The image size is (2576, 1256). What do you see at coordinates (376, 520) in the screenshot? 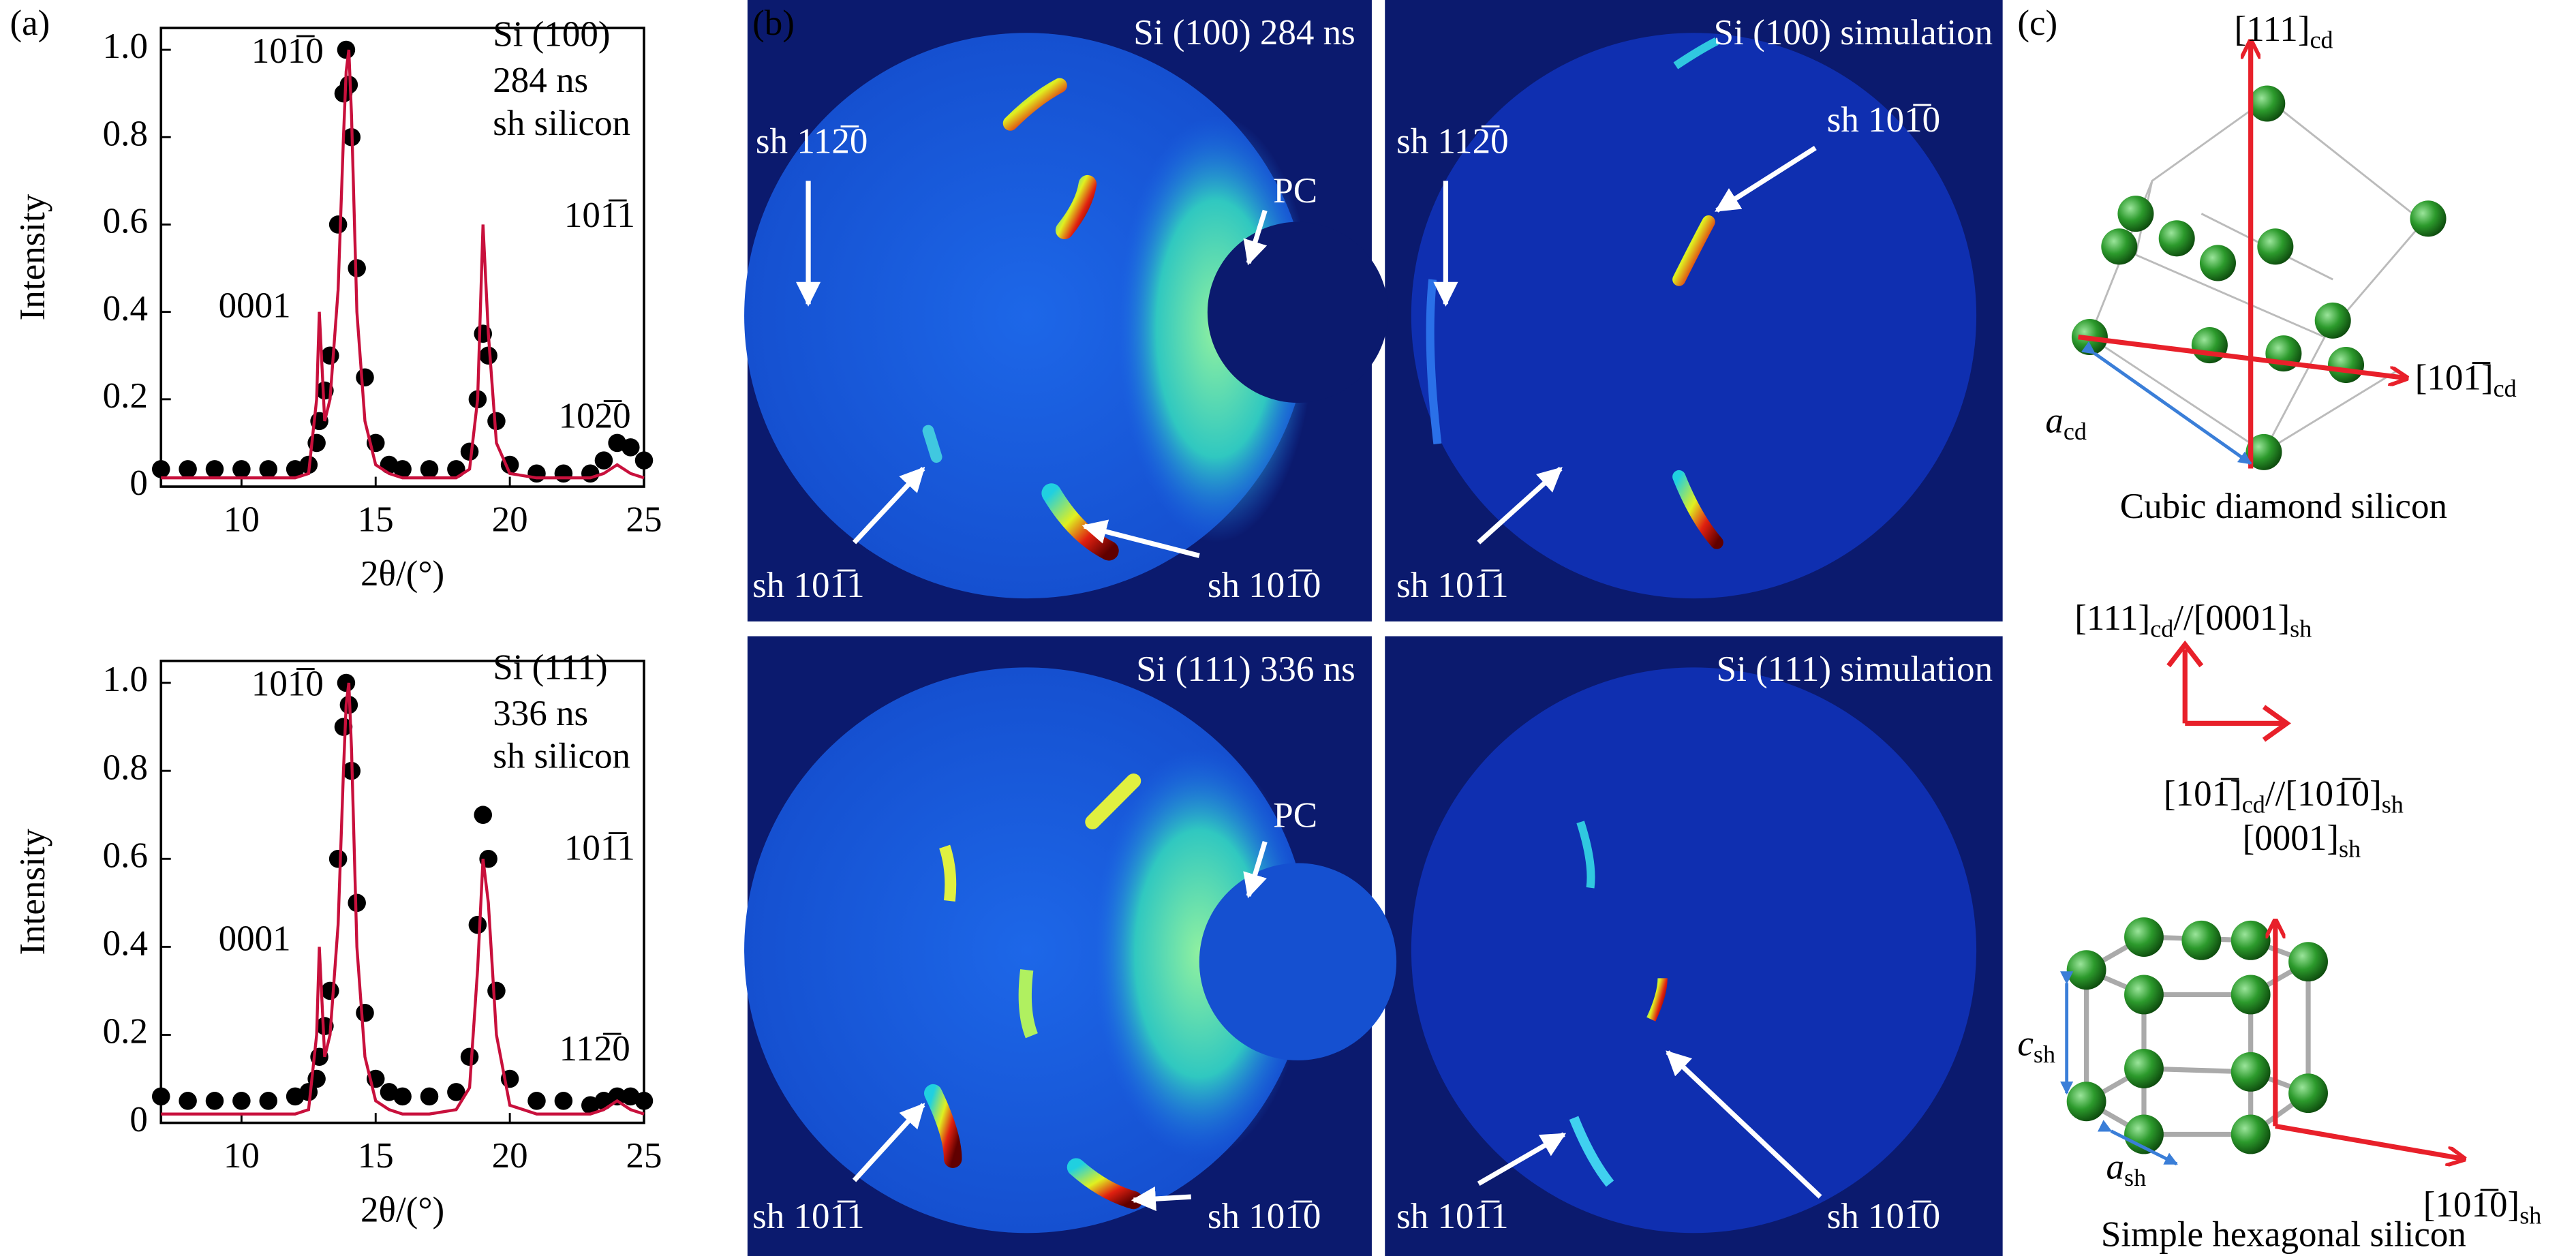
I see `x-tick-label: 15` at bounding box center [376, 520].